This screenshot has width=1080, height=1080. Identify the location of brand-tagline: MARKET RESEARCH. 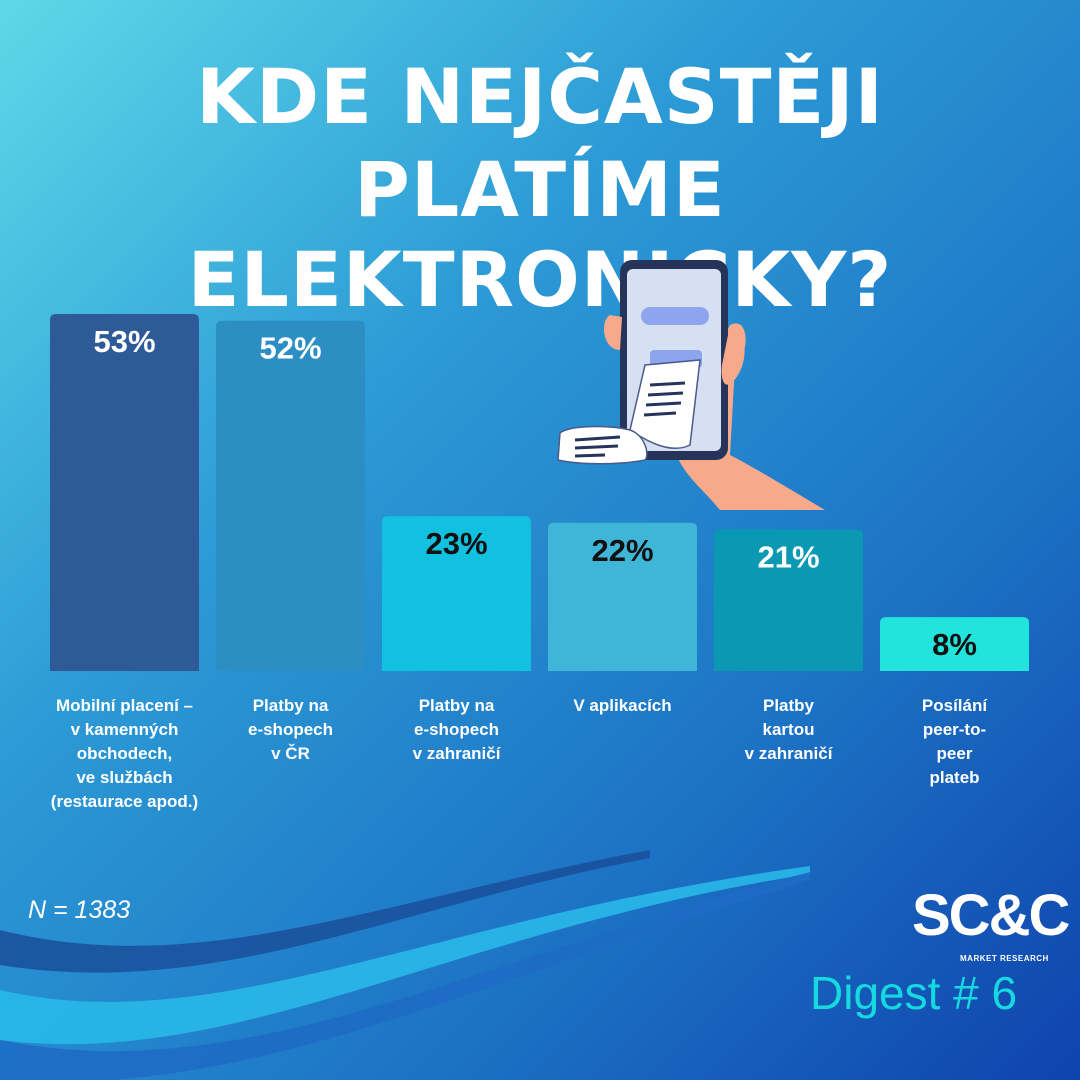
(1004, 958).